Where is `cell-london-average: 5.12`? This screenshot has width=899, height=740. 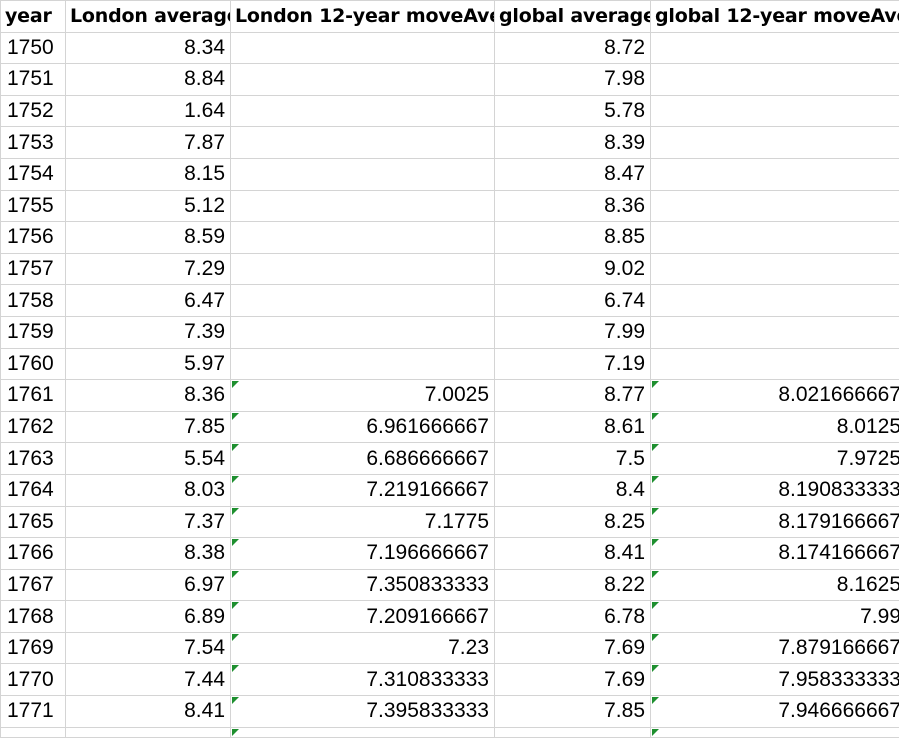
cell-london-average: 5.12 is located at coordinates (148, 206).